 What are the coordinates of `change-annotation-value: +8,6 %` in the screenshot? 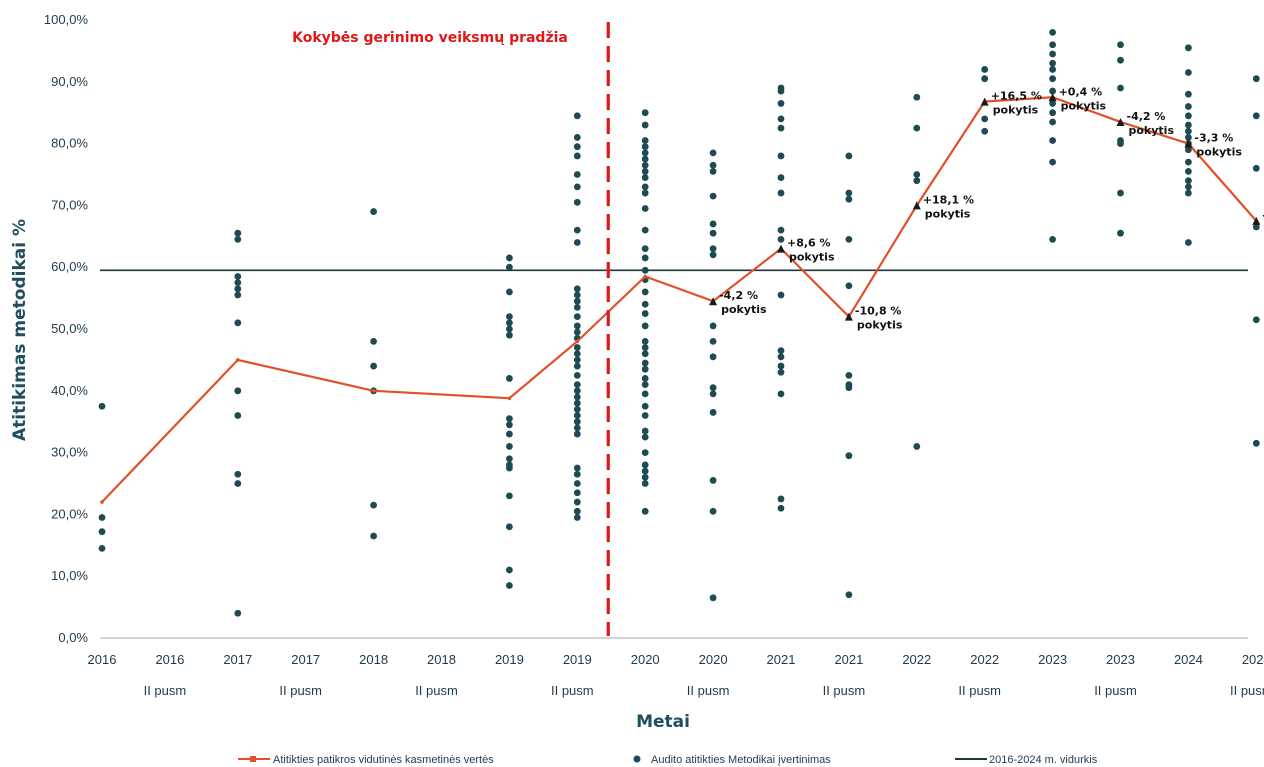 It's located at (809, 243).